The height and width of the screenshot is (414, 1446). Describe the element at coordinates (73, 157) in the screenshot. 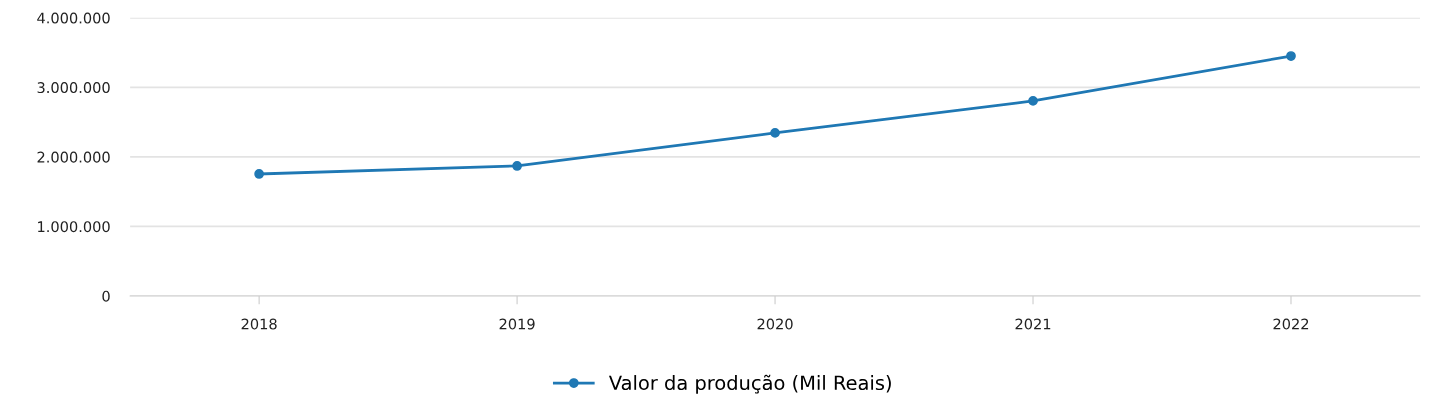

I see `y-tick-label: 2.000.000` at that location.